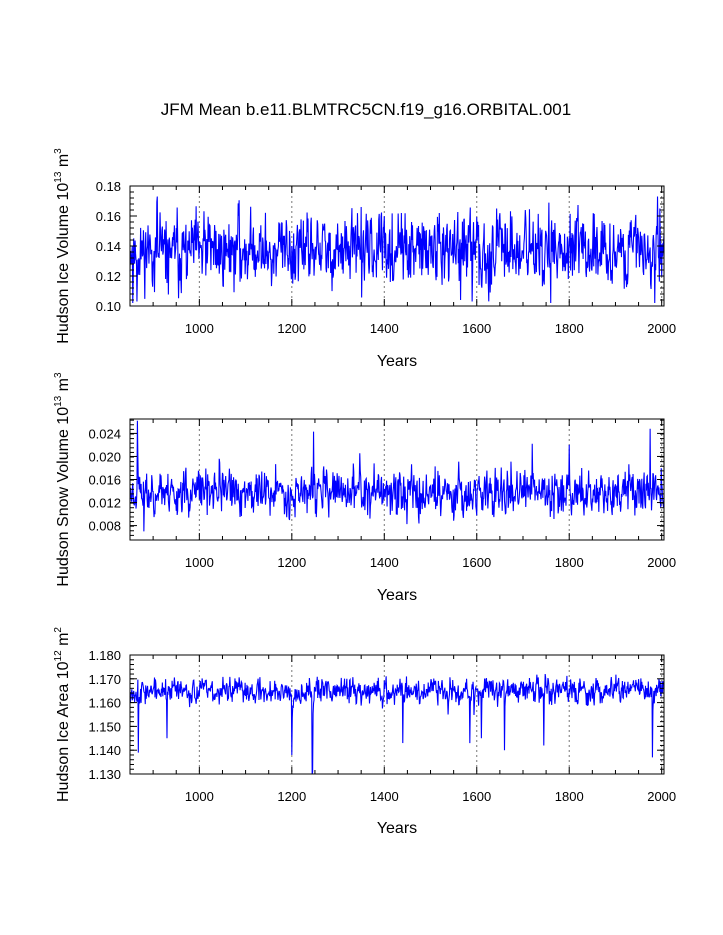  Describe the element at coordinates (104, 526) in the screenshot. I see `y-tick-label: 0.008` at that location.